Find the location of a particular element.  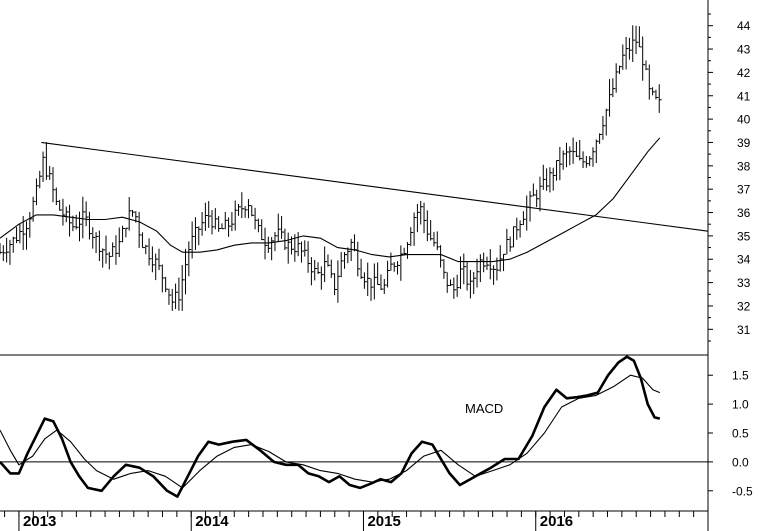

macd-y-tick-label: 0.0 is located at coordinates (740, 462).